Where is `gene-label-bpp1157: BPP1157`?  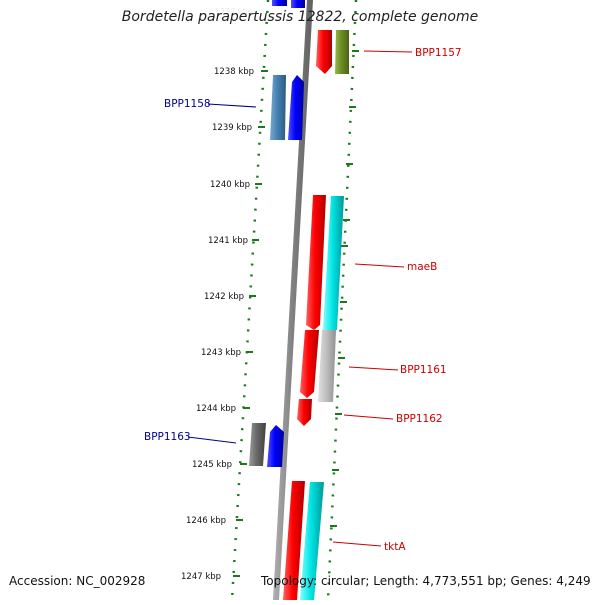 gene-label-bpp1157: BPP1157 is located at coordinates (438, 53).